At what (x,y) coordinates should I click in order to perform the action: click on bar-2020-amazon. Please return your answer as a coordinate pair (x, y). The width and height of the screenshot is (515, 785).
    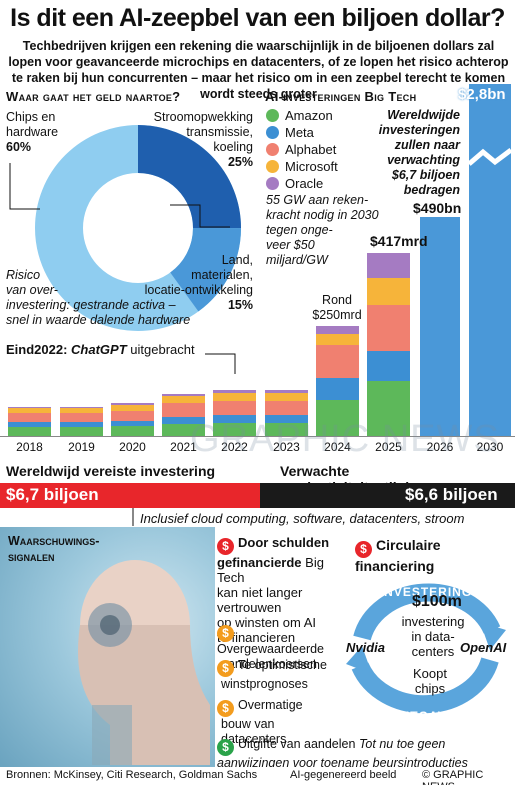
    Looking at the image, I should click on (132, 431).